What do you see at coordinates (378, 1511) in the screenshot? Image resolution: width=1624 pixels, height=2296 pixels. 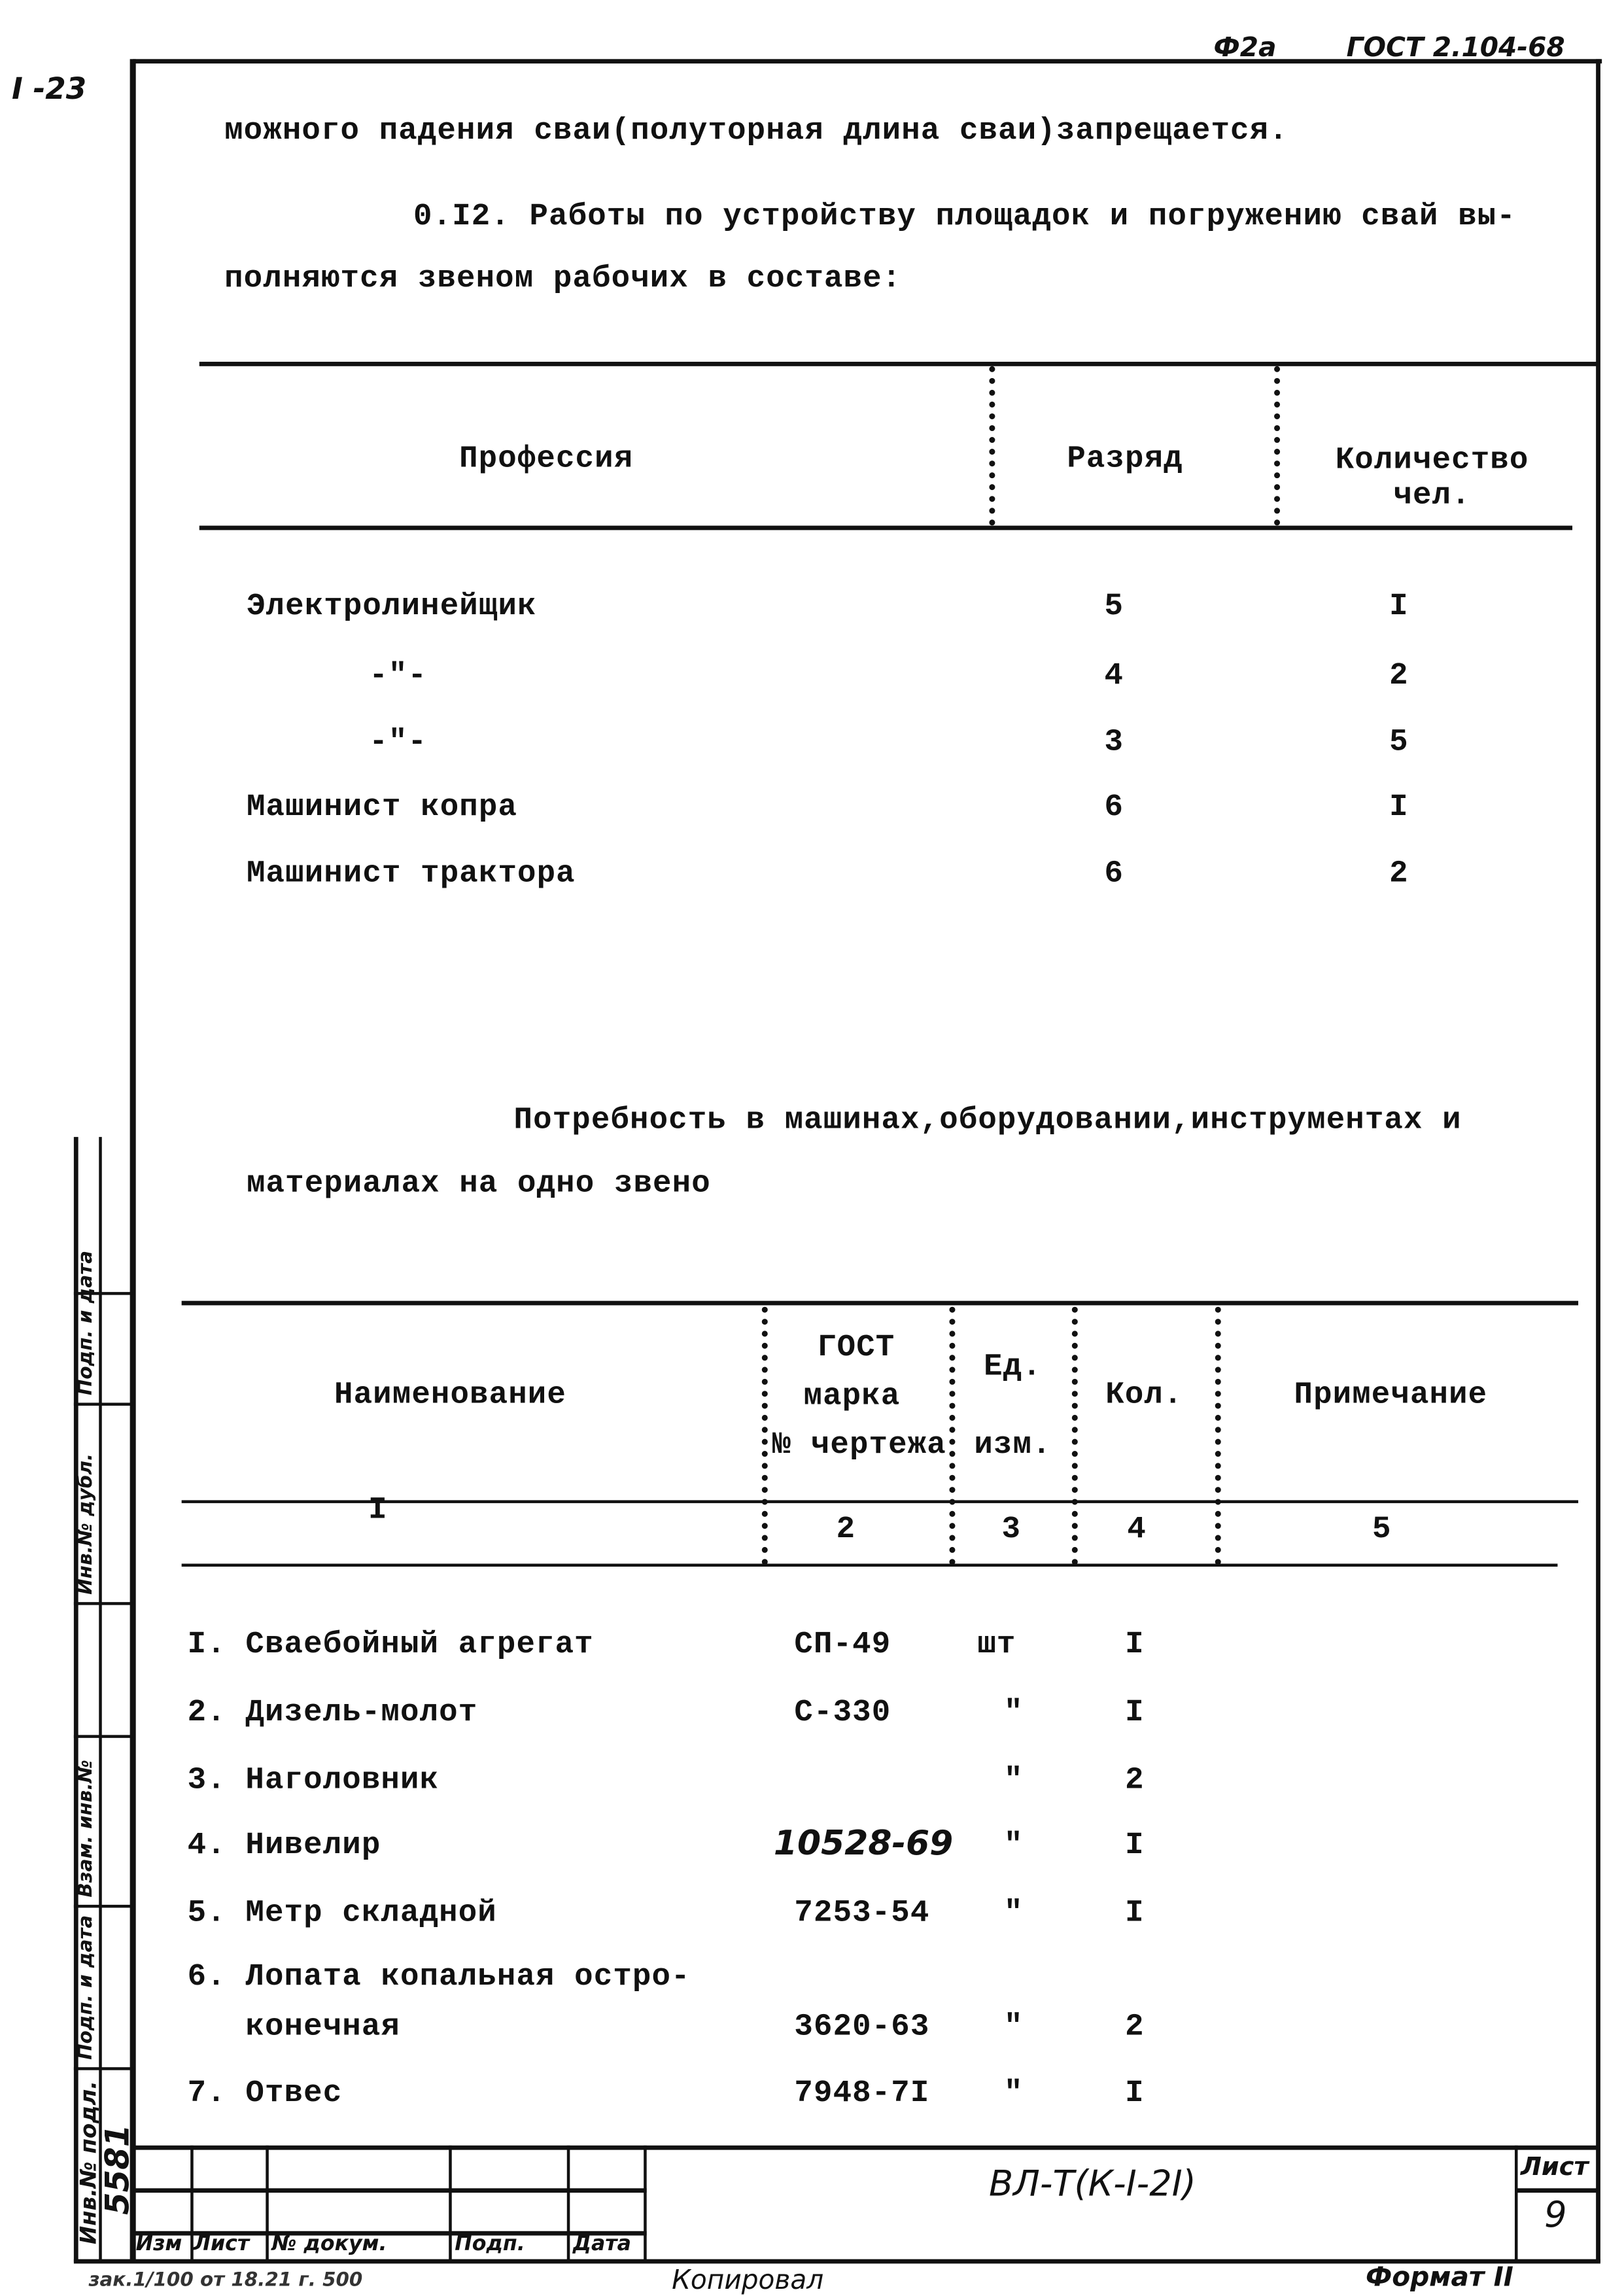 I see `column-number: I` at bounding box center [378, 1511].